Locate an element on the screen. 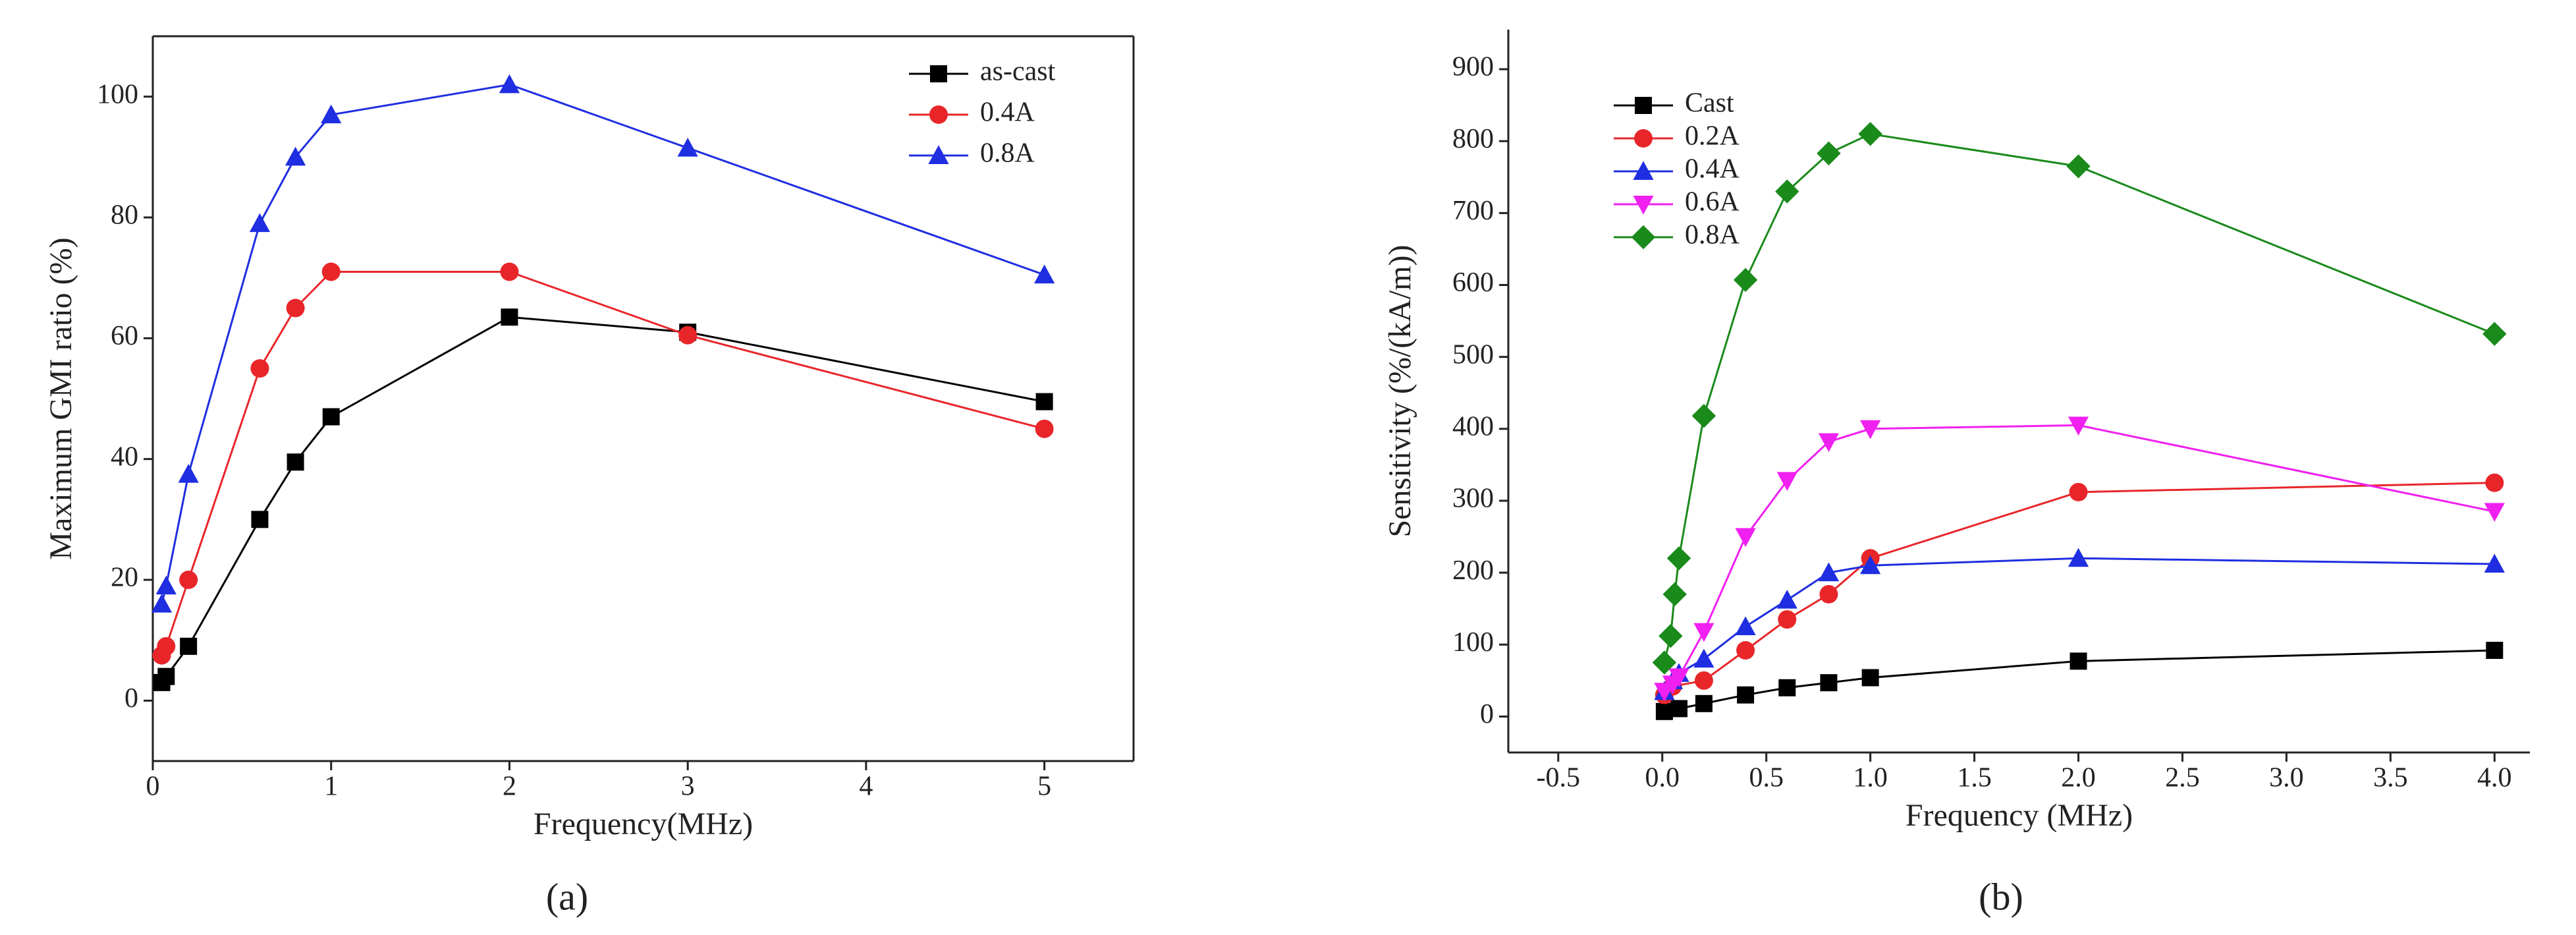 Image resolution: width=2576 pixels, height=935 pixels. y-tick-label: 700 is located at coordinates (1473, 211).